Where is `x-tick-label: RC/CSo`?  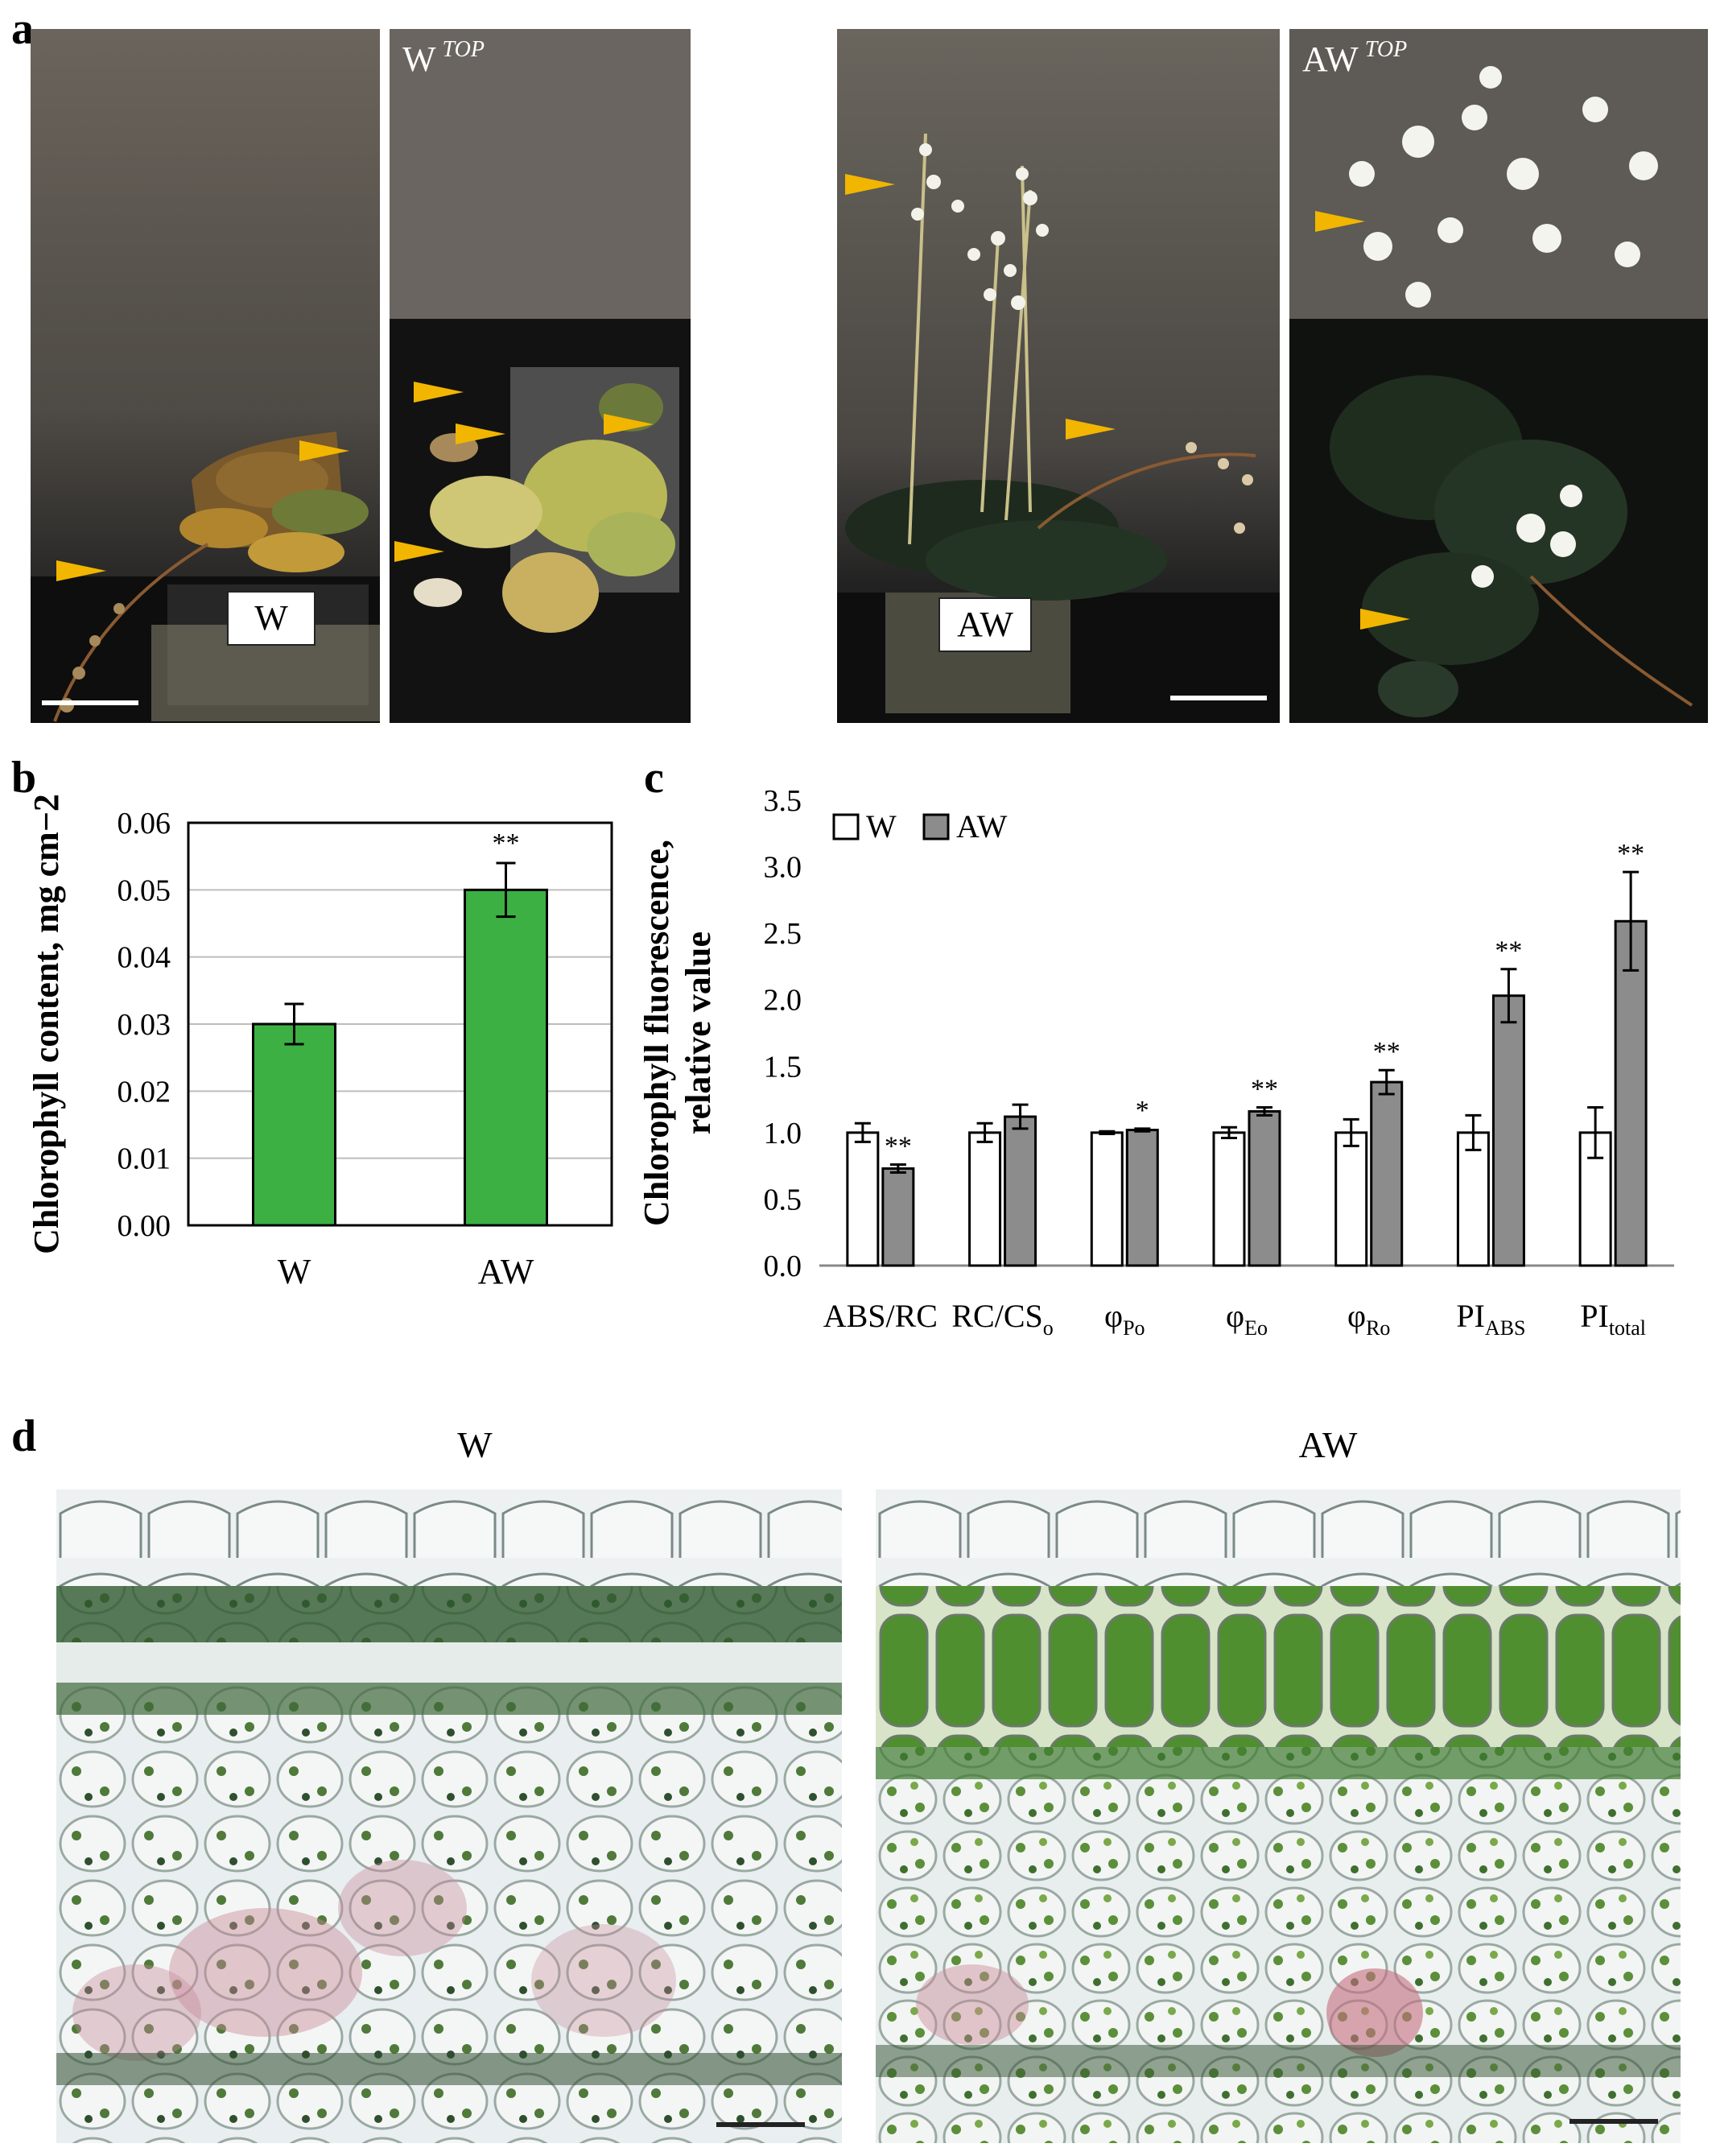 x-tick-label: RC/CSo is located at coordinates (1002, 1319).